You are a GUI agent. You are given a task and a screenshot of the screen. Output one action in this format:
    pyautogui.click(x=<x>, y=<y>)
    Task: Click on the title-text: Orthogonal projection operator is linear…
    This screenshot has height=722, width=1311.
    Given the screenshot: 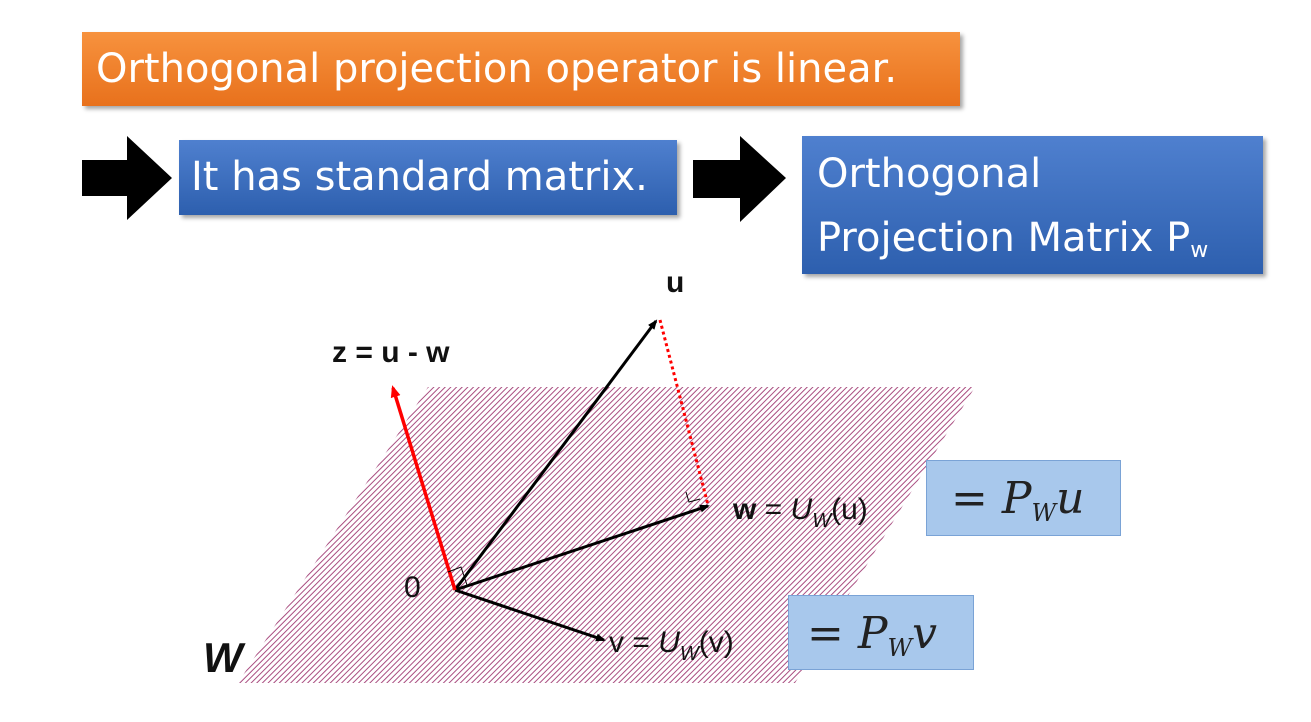 What is the action you would take?
    pyautogui.click(x=497, y=69)
    